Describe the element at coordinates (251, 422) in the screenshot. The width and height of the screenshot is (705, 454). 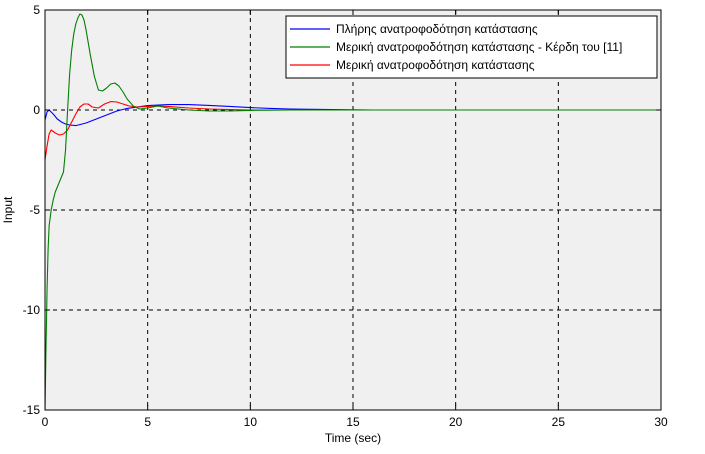
I see `x-tick-label: 10` at that location.